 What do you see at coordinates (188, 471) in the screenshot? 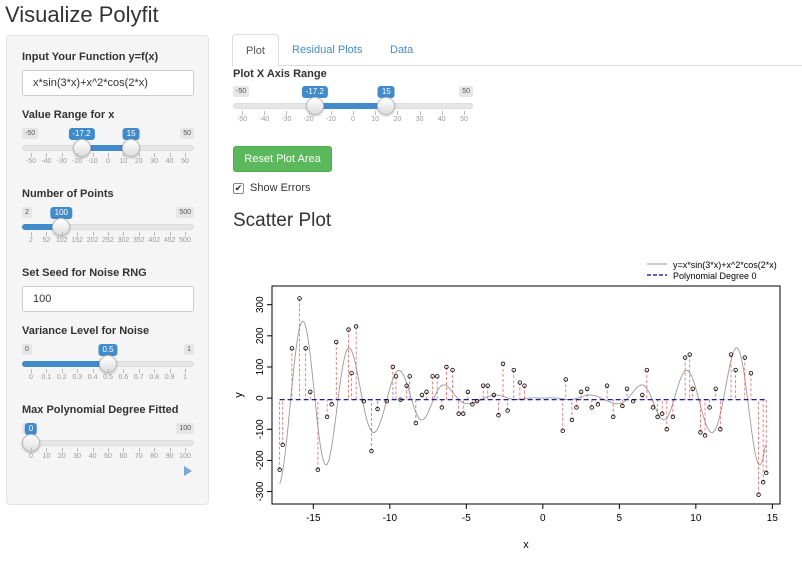
I see `play-icon` at bounding box center [188, 471].